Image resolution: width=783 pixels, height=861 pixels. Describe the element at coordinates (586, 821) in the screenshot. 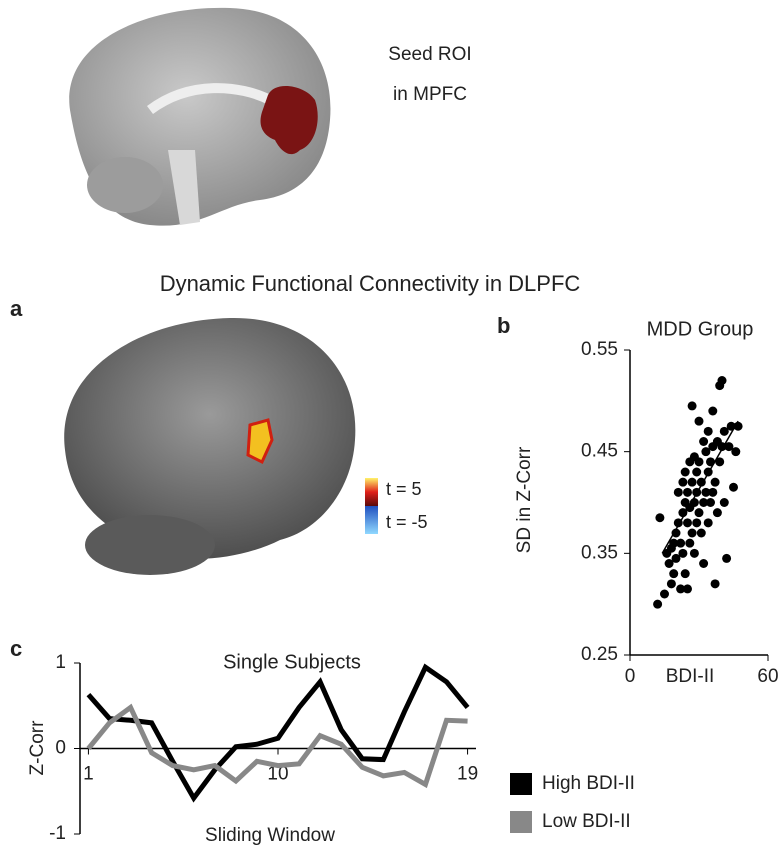

I see `legend-label: Low BDI-II` at that location.